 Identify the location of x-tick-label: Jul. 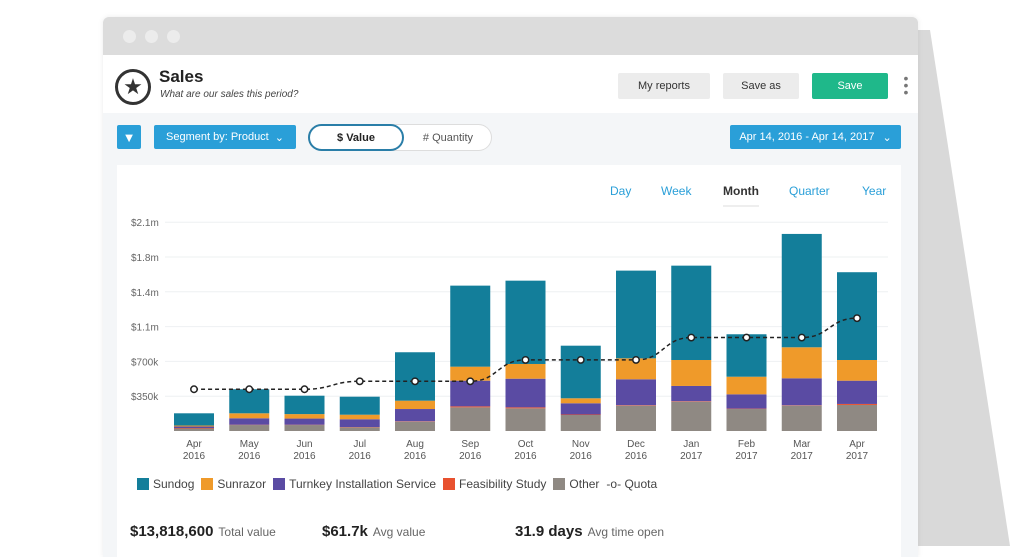
(359, 444).